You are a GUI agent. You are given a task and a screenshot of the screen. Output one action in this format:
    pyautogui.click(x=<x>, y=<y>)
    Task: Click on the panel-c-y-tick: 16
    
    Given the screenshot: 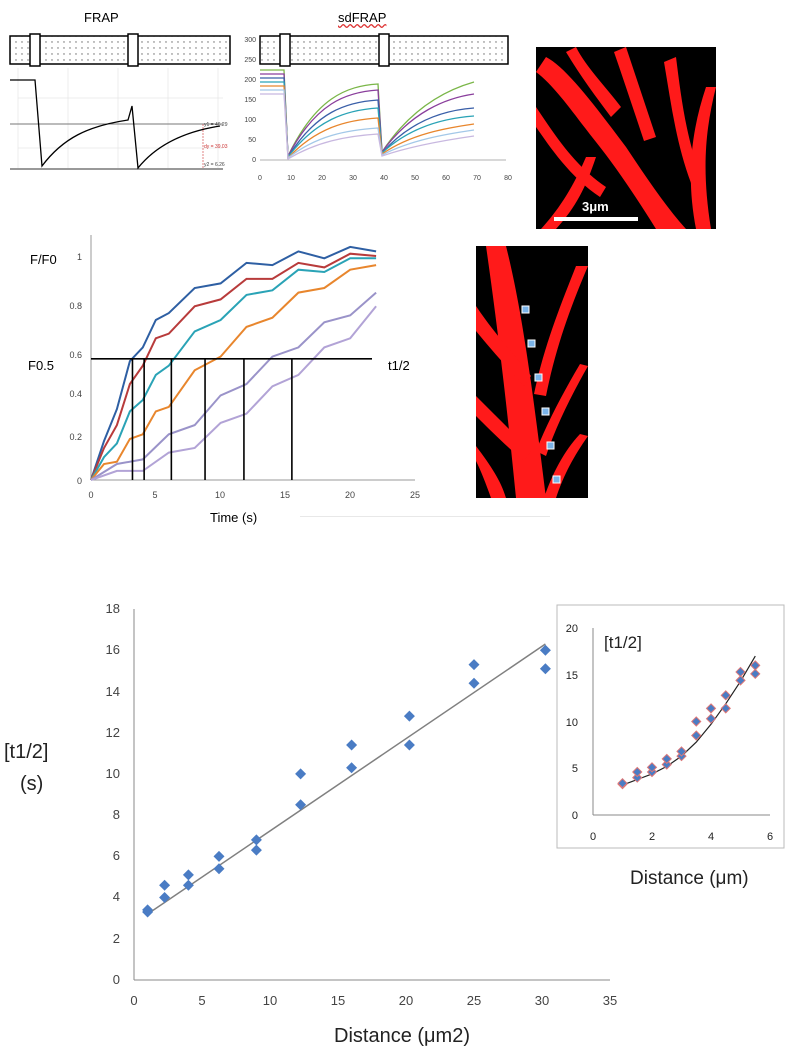 What is the action you would take?
    pyautogui.click(x=113, y=649)
    